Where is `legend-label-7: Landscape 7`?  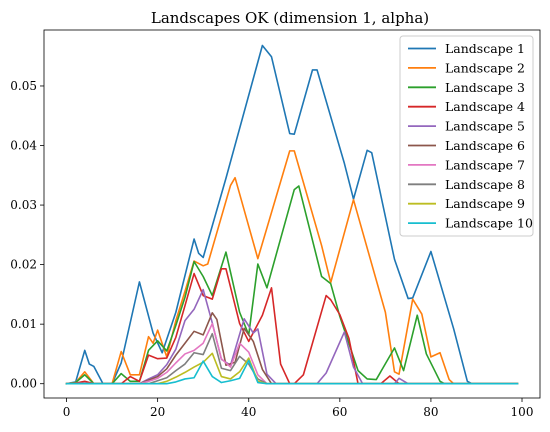
legend-label-7: Landscape 7 is located at coordinates (485, 164).